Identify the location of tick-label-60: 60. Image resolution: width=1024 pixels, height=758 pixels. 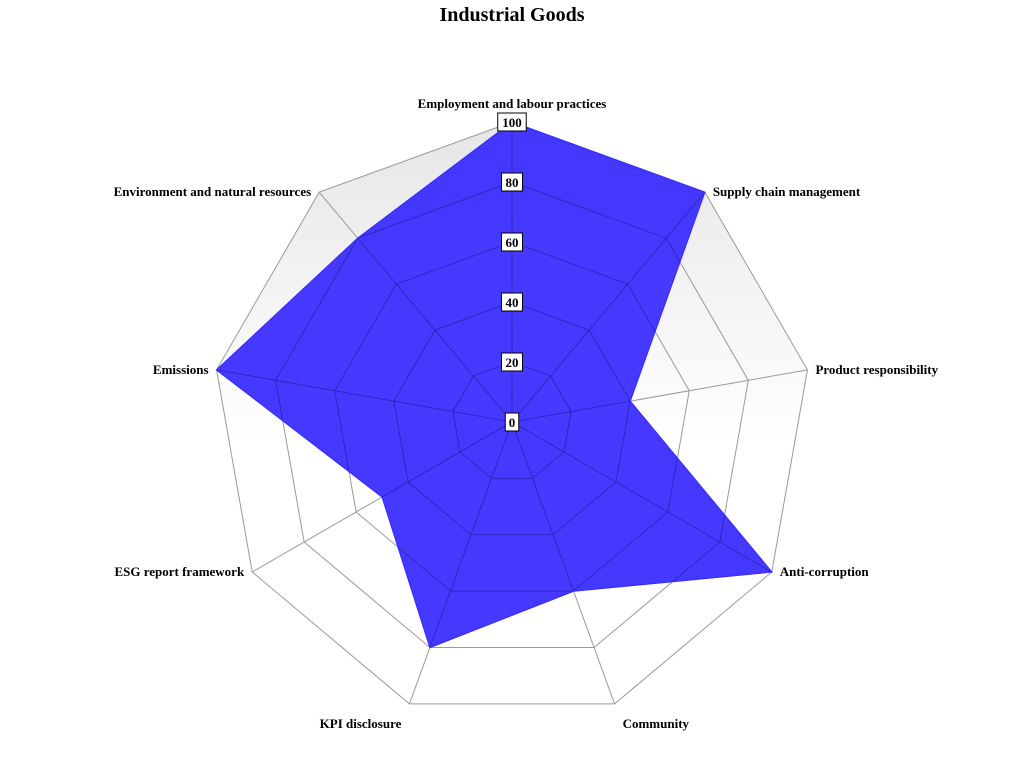
(512, 242).